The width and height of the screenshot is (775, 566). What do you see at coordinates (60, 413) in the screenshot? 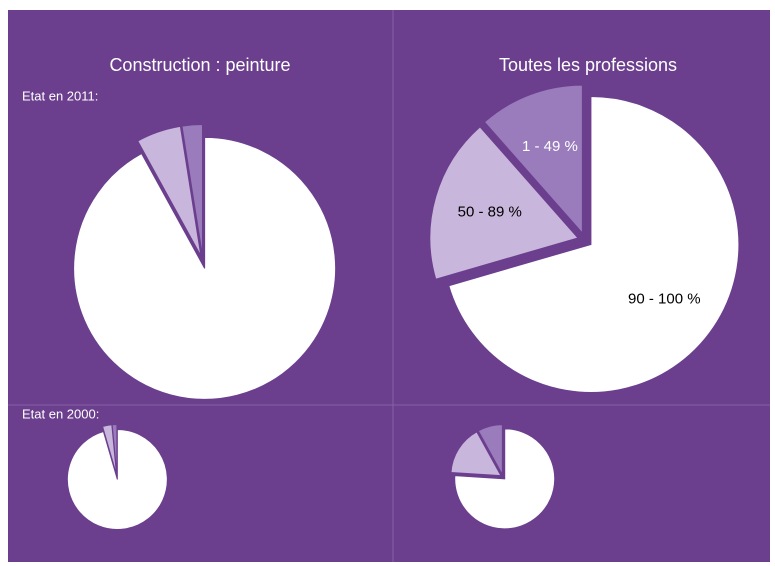
I see `chart-subtitle: Etat en 2000:` at bounding box center [60, 413].